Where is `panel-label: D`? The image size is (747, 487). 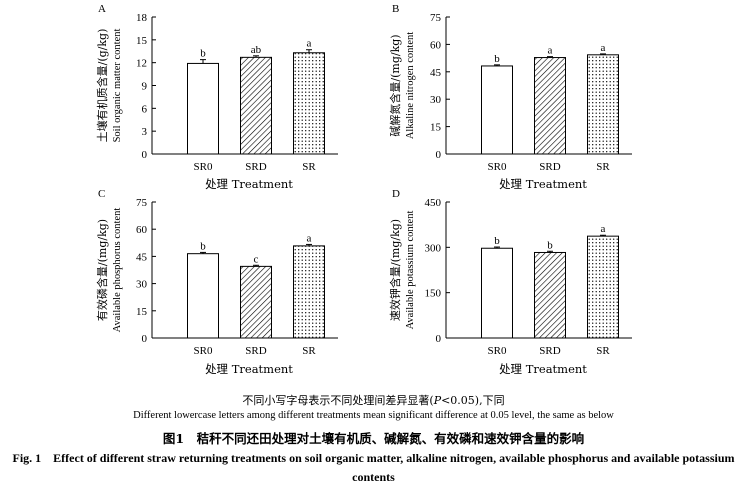
panel-label: D is located at coordinates (396, 194).